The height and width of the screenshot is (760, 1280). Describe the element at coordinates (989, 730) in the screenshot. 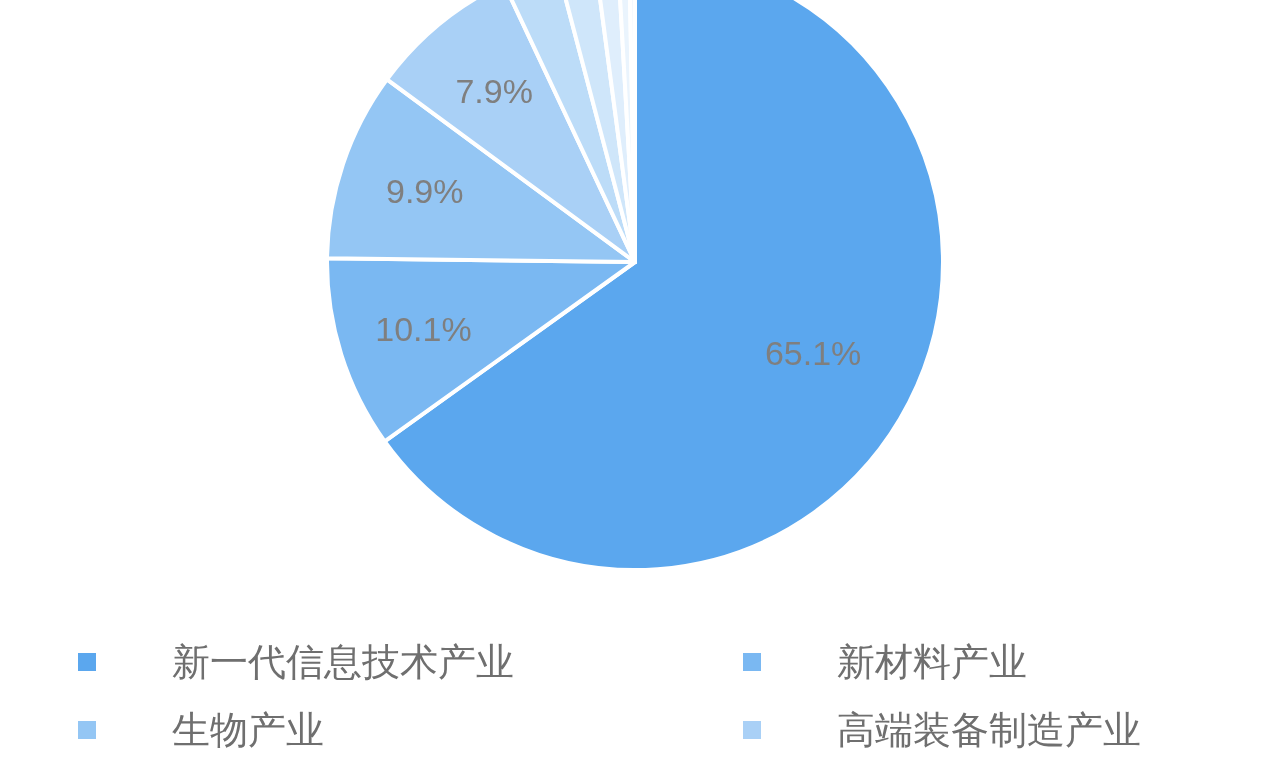

I see `legend-label: 高端装备制造产业` at that location.